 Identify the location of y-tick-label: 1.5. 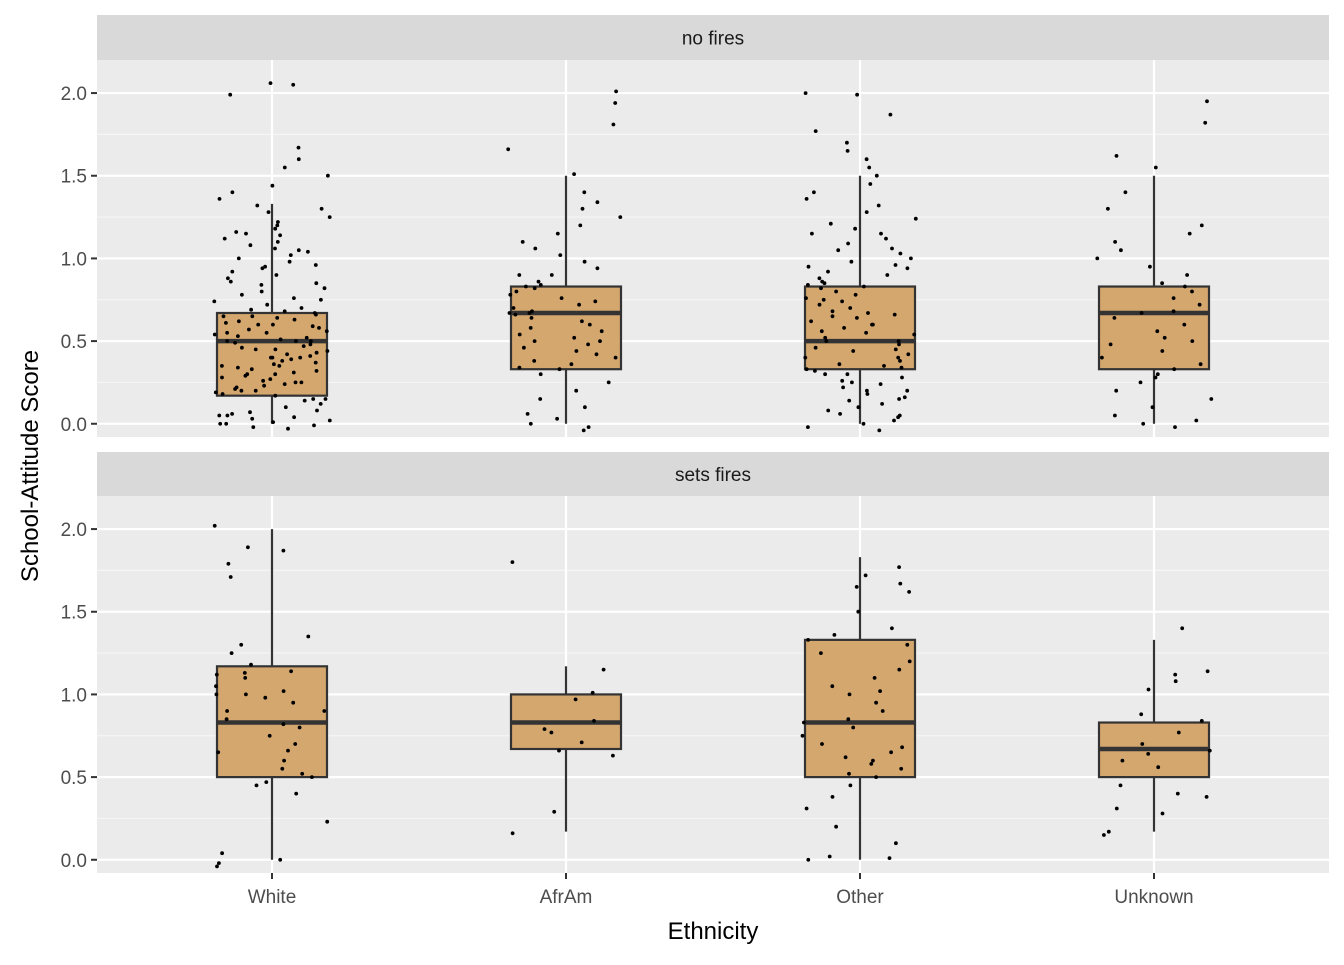
(74, 613).